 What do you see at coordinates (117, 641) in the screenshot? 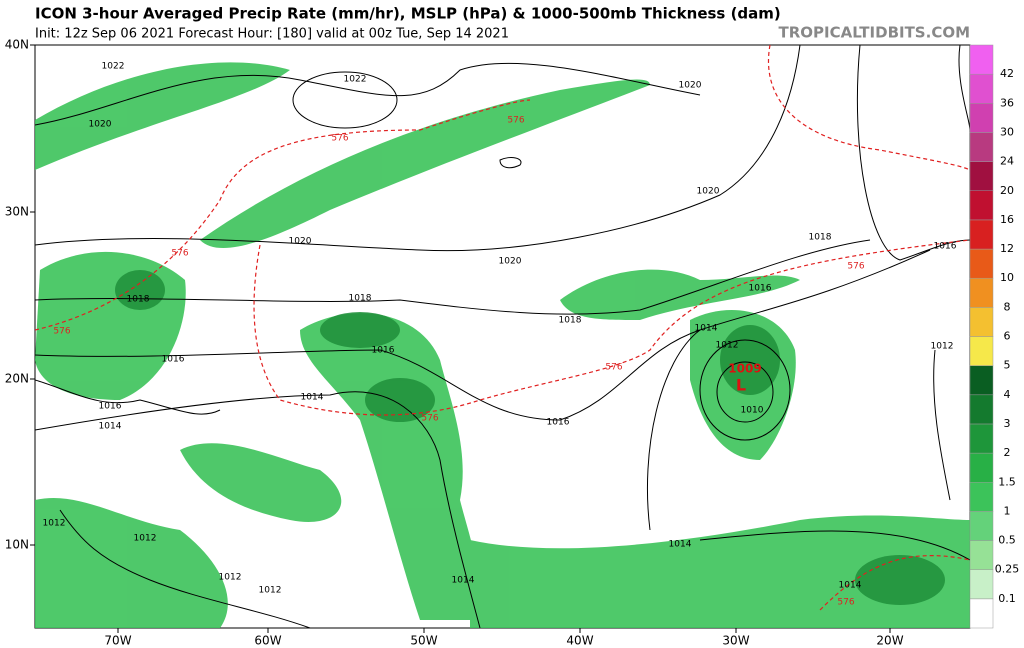
I see `lon-label: 70W` at bounding box center [117, 641].